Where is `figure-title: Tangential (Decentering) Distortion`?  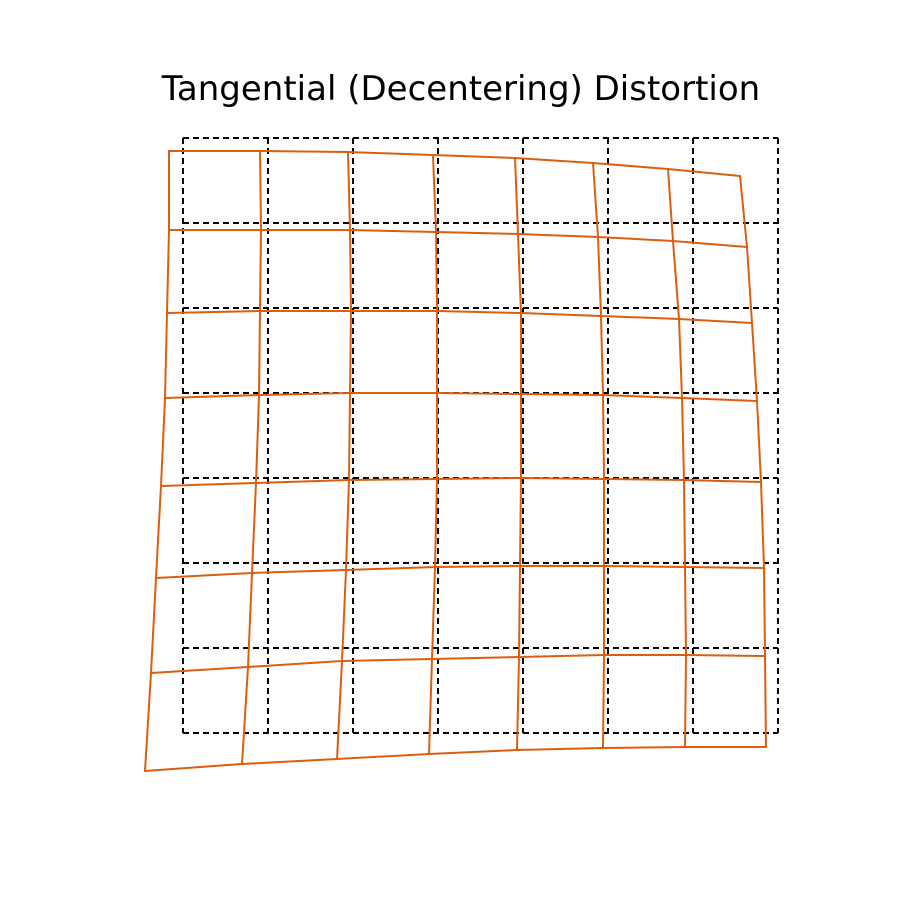 figure-title: Tangential (Decentering) Distortion is located at coordinates (460, 89).